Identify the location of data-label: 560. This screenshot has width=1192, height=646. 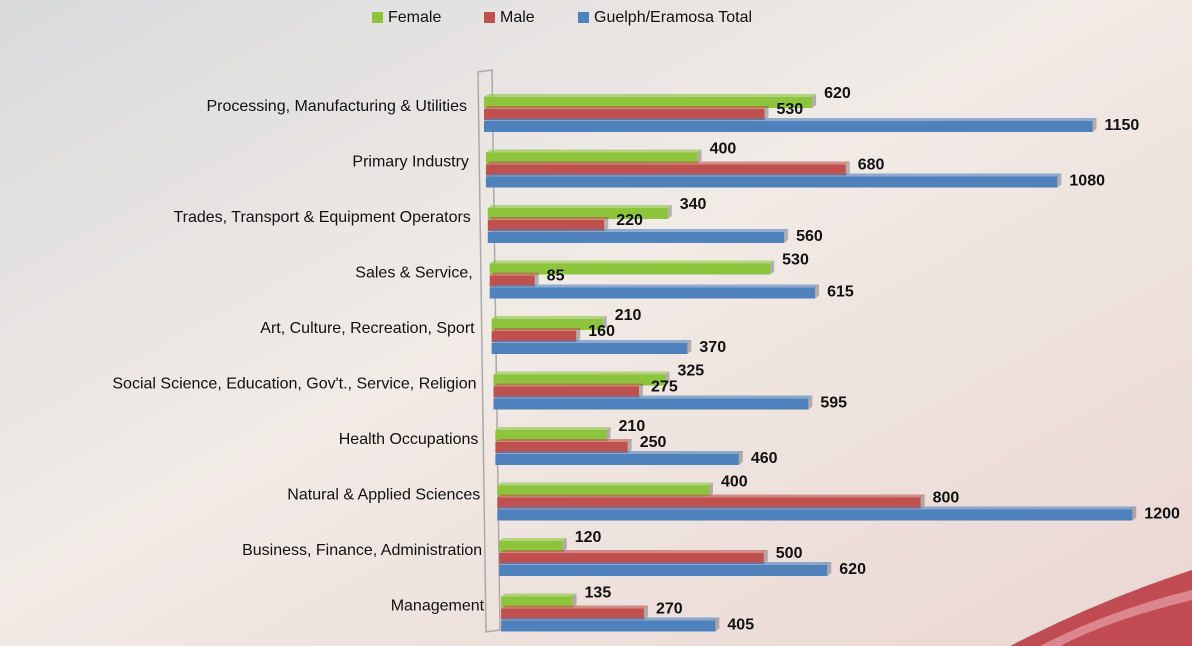
(809, 236).